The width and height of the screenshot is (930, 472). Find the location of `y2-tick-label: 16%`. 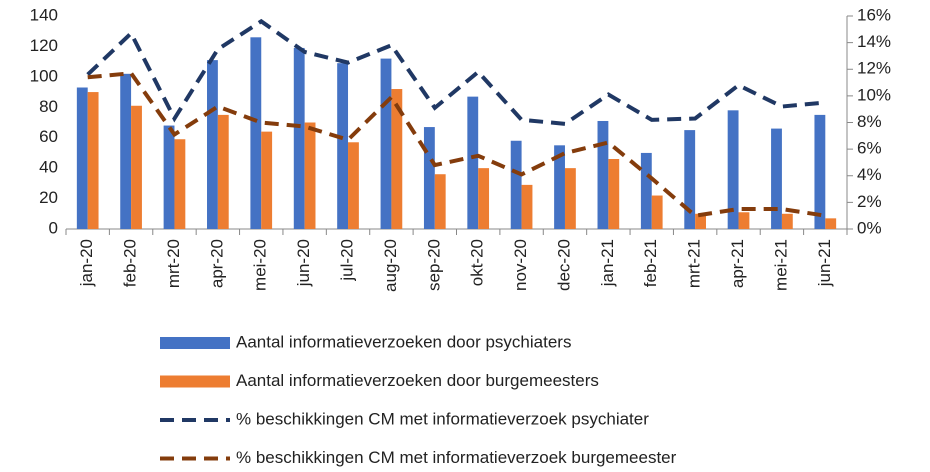

y2-tick-label: 16% is located at coordinates (874, 14).